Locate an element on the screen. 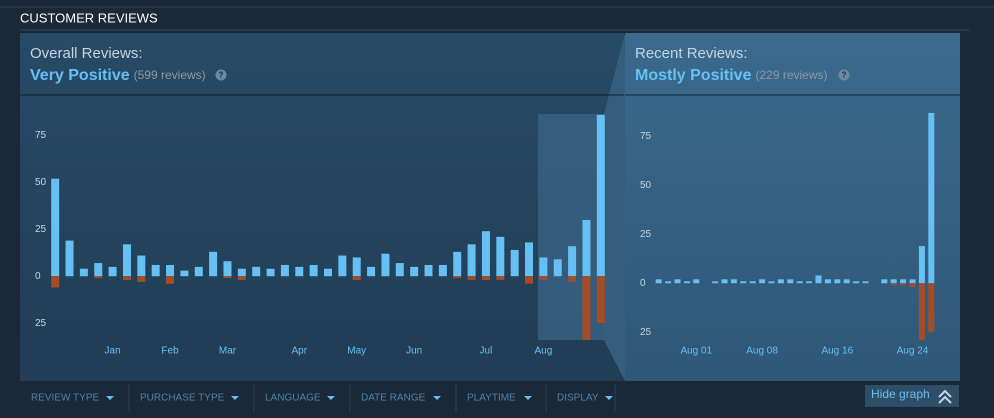 Image resolution: width=994 pixels, height=418 pixels. y-tick-label: 75 is located at coordinates (41, 135).